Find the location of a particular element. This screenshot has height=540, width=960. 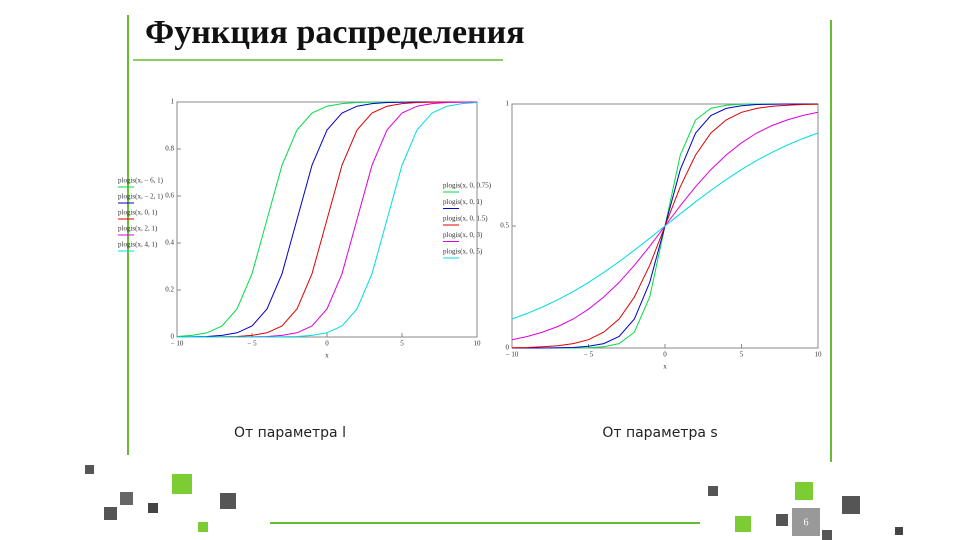

legend-label: plogis(x, 0, 1.5) is located at coordinates (465, 219).